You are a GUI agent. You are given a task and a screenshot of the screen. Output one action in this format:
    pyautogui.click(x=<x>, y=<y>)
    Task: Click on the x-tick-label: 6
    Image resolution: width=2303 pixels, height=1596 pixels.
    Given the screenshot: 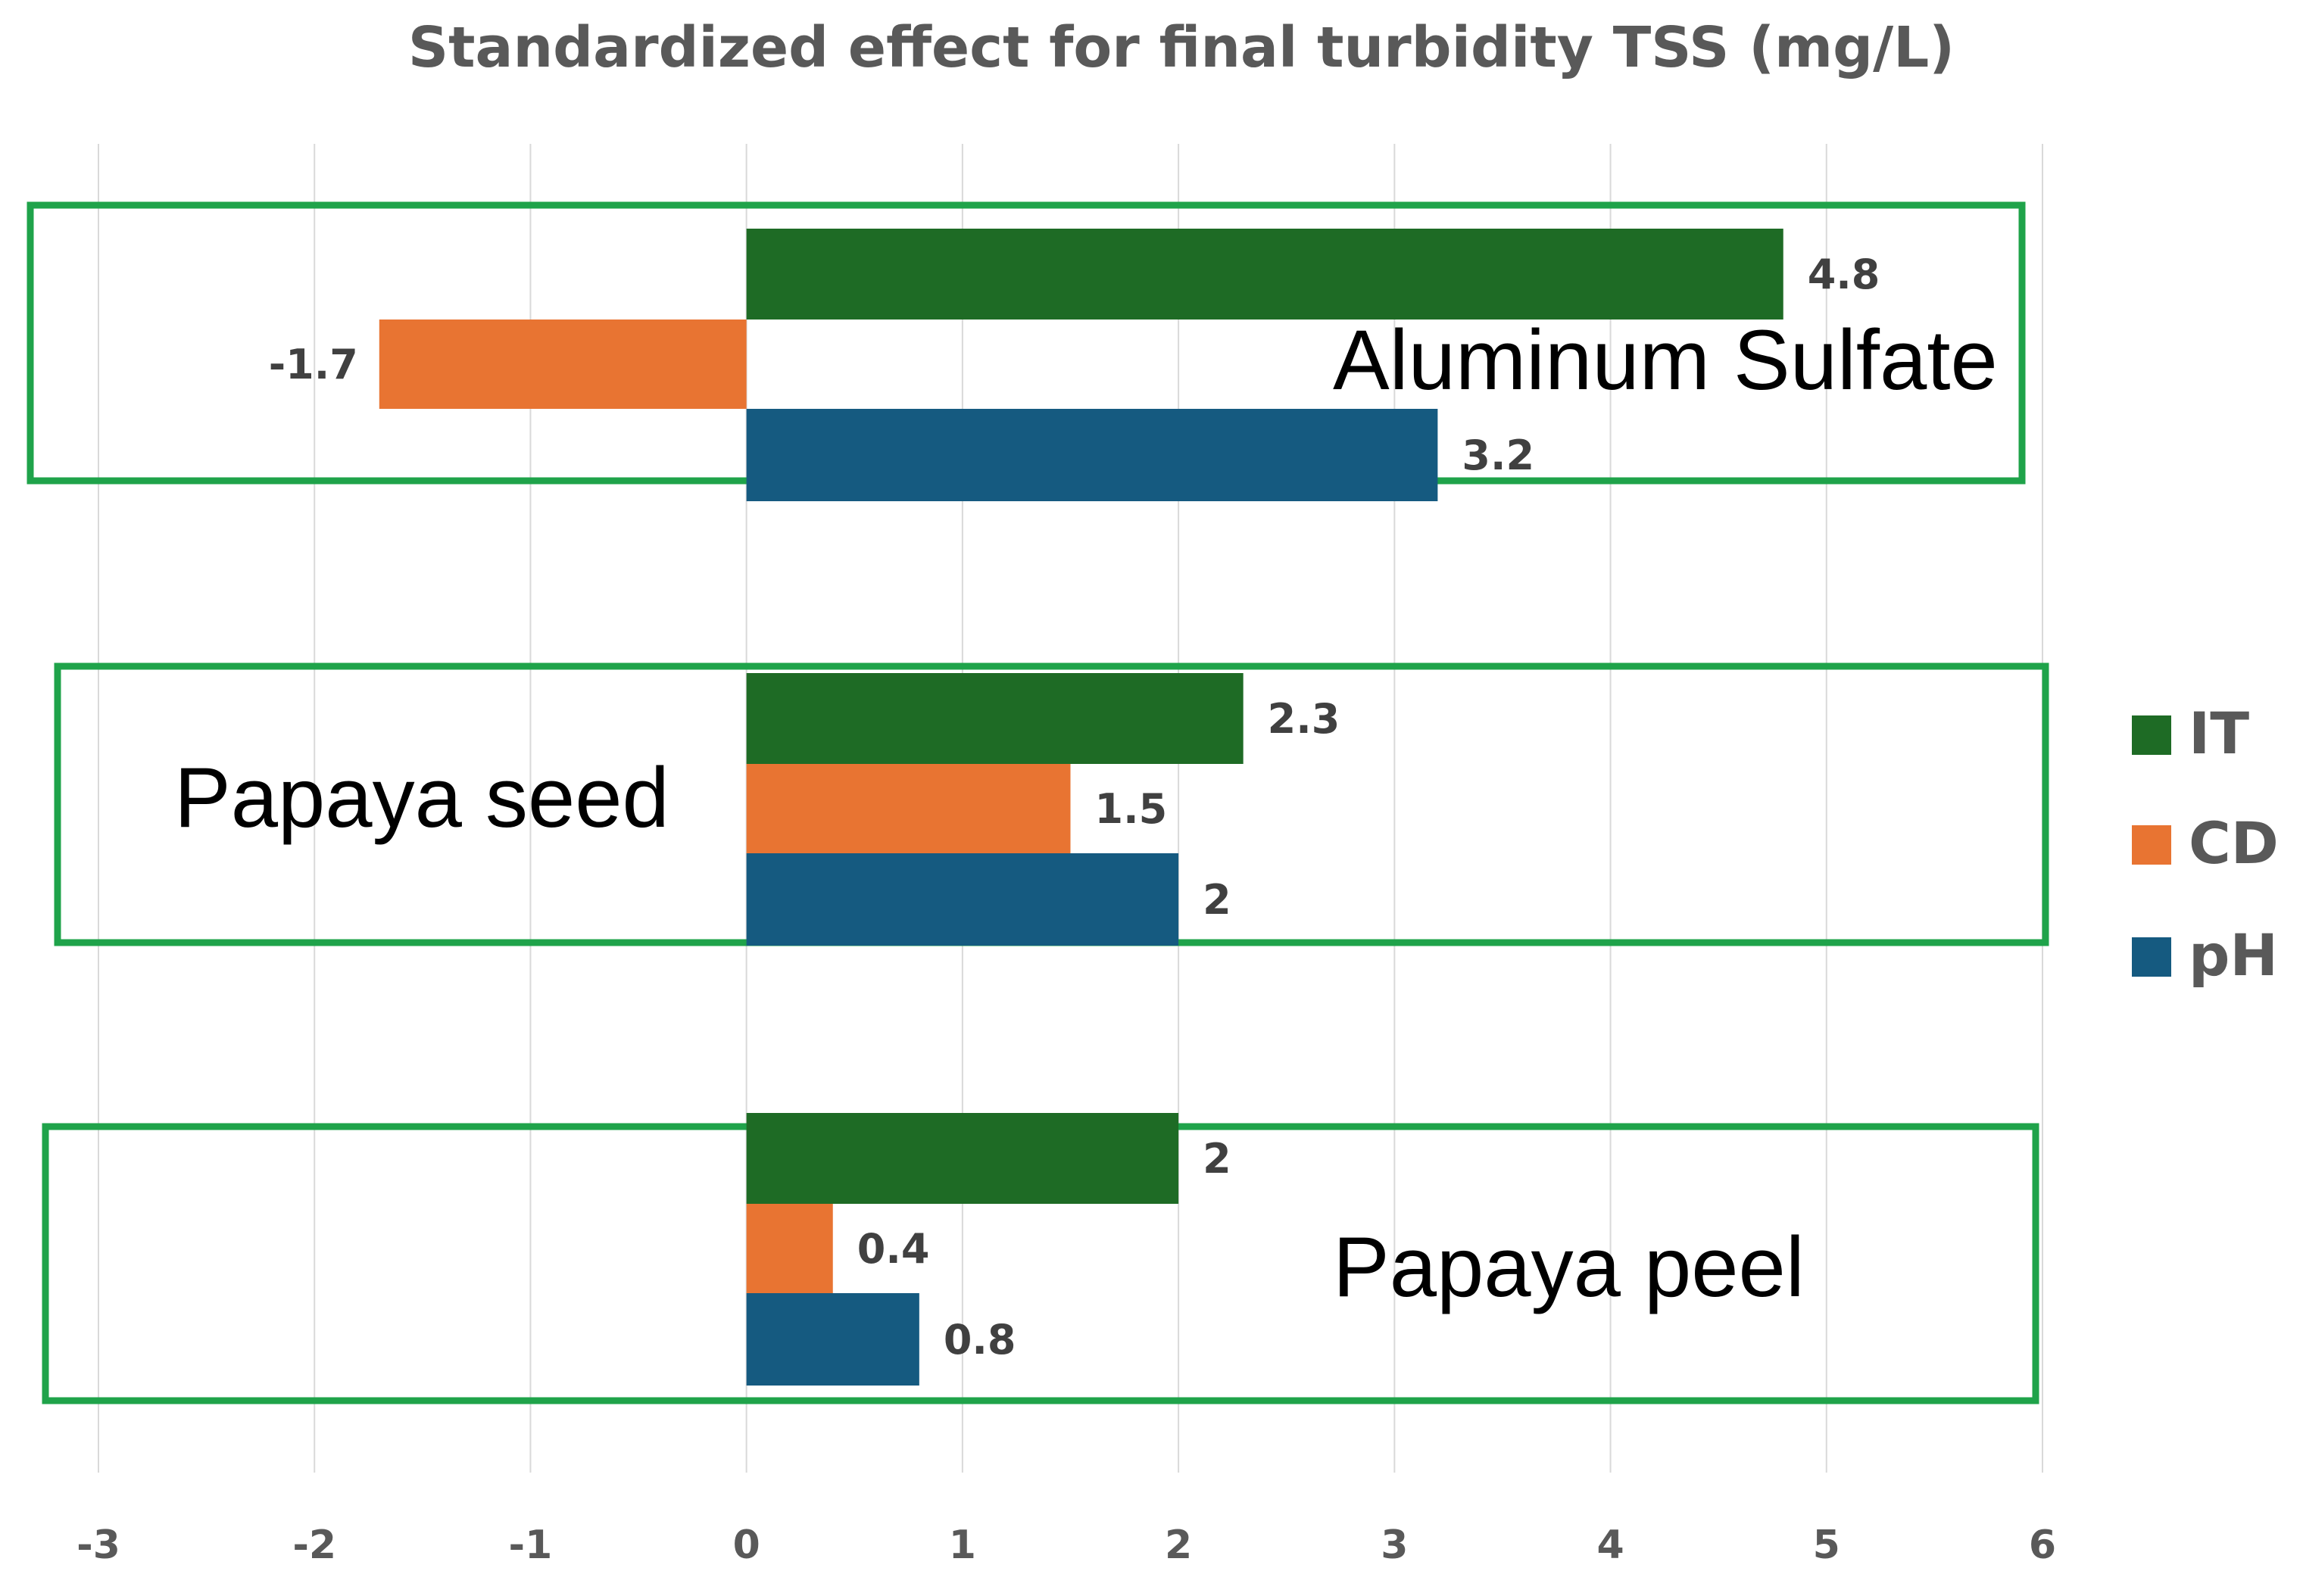 What is the action you would take?
    pyautogui.click(x=2043, y=1545)
    